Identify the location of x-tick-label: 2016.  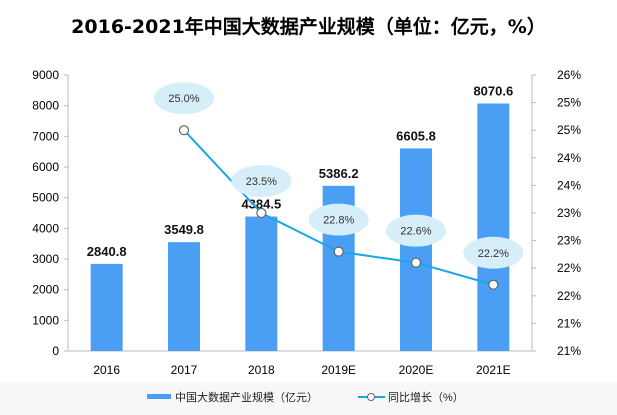
(106, 370).